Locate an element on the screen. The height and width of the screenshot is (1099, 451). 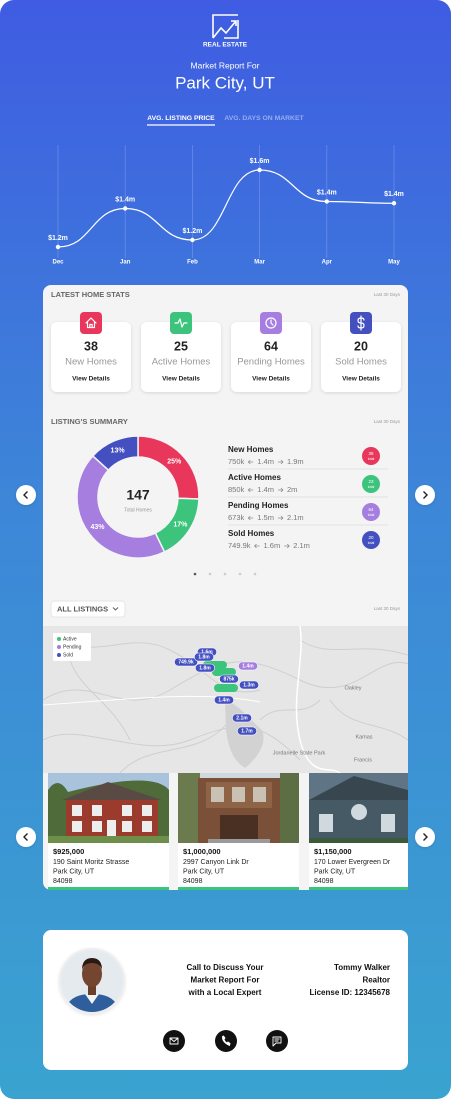
stat-count: 25 is located at coordinates (181, 346).